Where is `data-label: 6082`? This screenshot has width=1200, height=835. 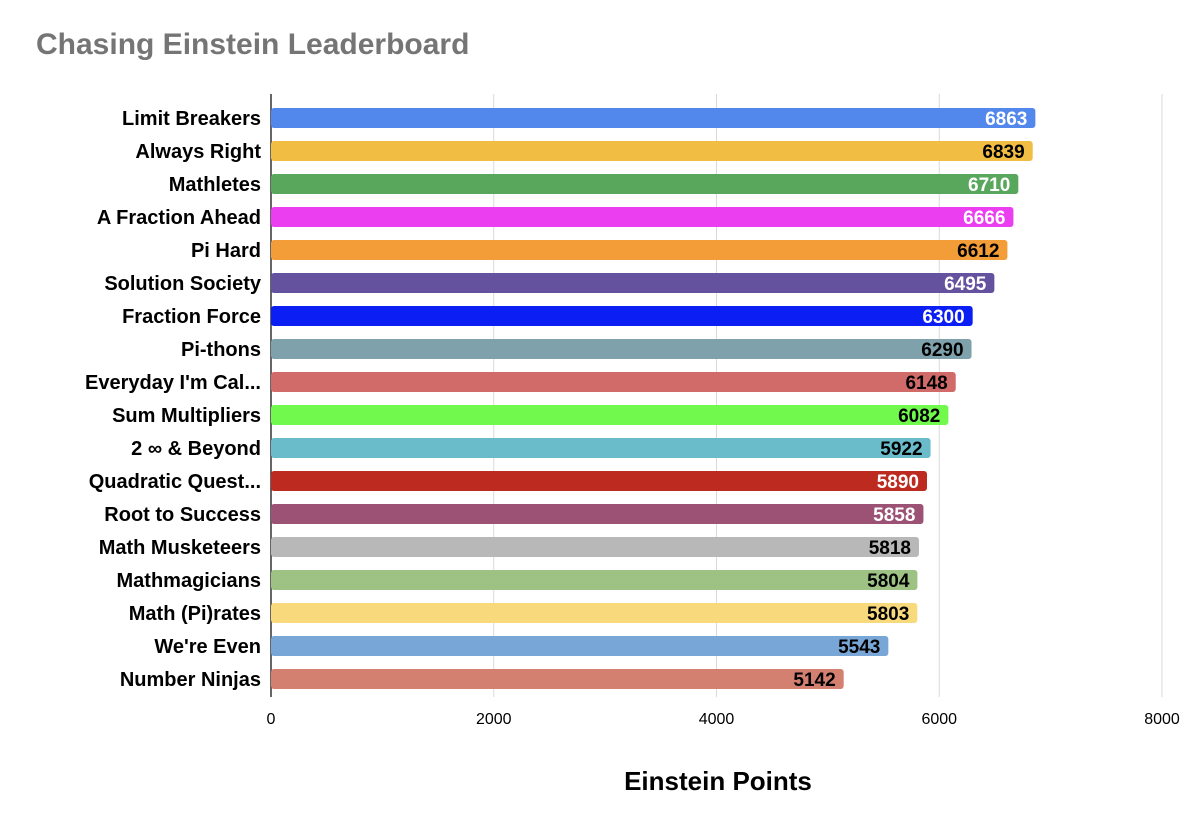
data-label: 6082 is located at coordinates (919, 416).